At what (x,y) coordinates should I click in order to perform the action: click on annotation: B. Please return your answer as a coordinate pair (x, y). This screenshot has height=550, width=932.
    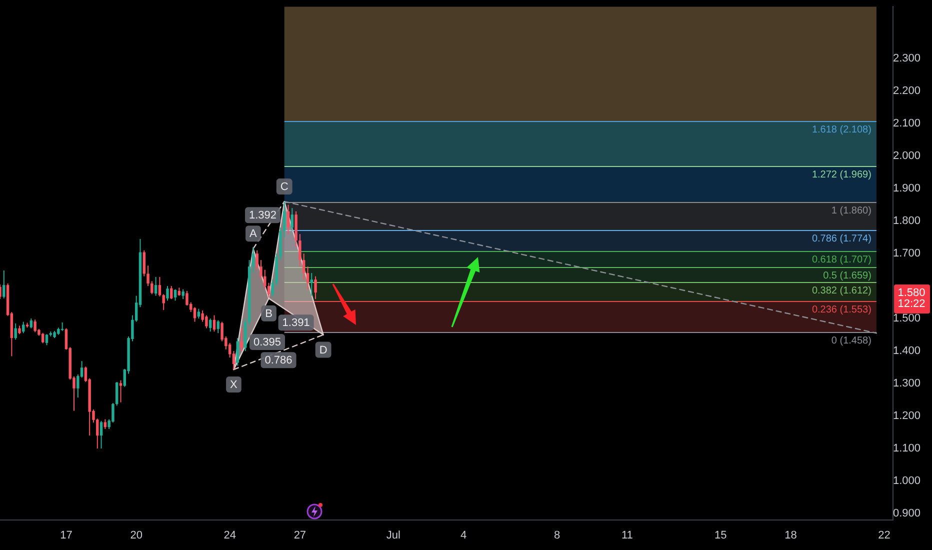
    Looking at the image, I should click on (268, 314).